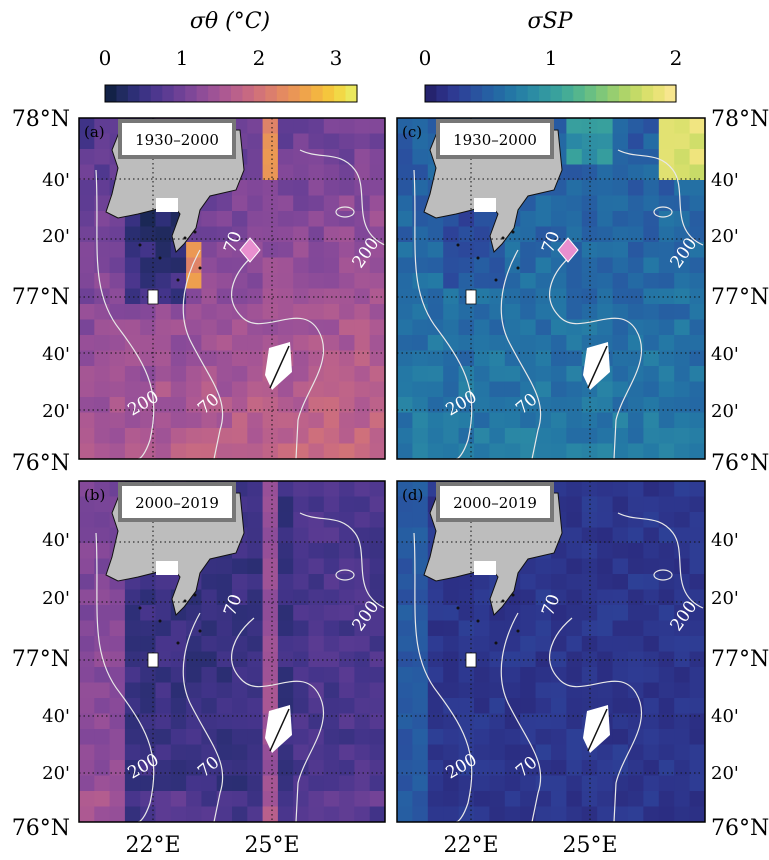 The height and width of the screenshot is (860, 769). What do you see at coordinates (41, 297) in the screenshot?
I see `lat-label: 77°N` at bounding box center [41, 297].